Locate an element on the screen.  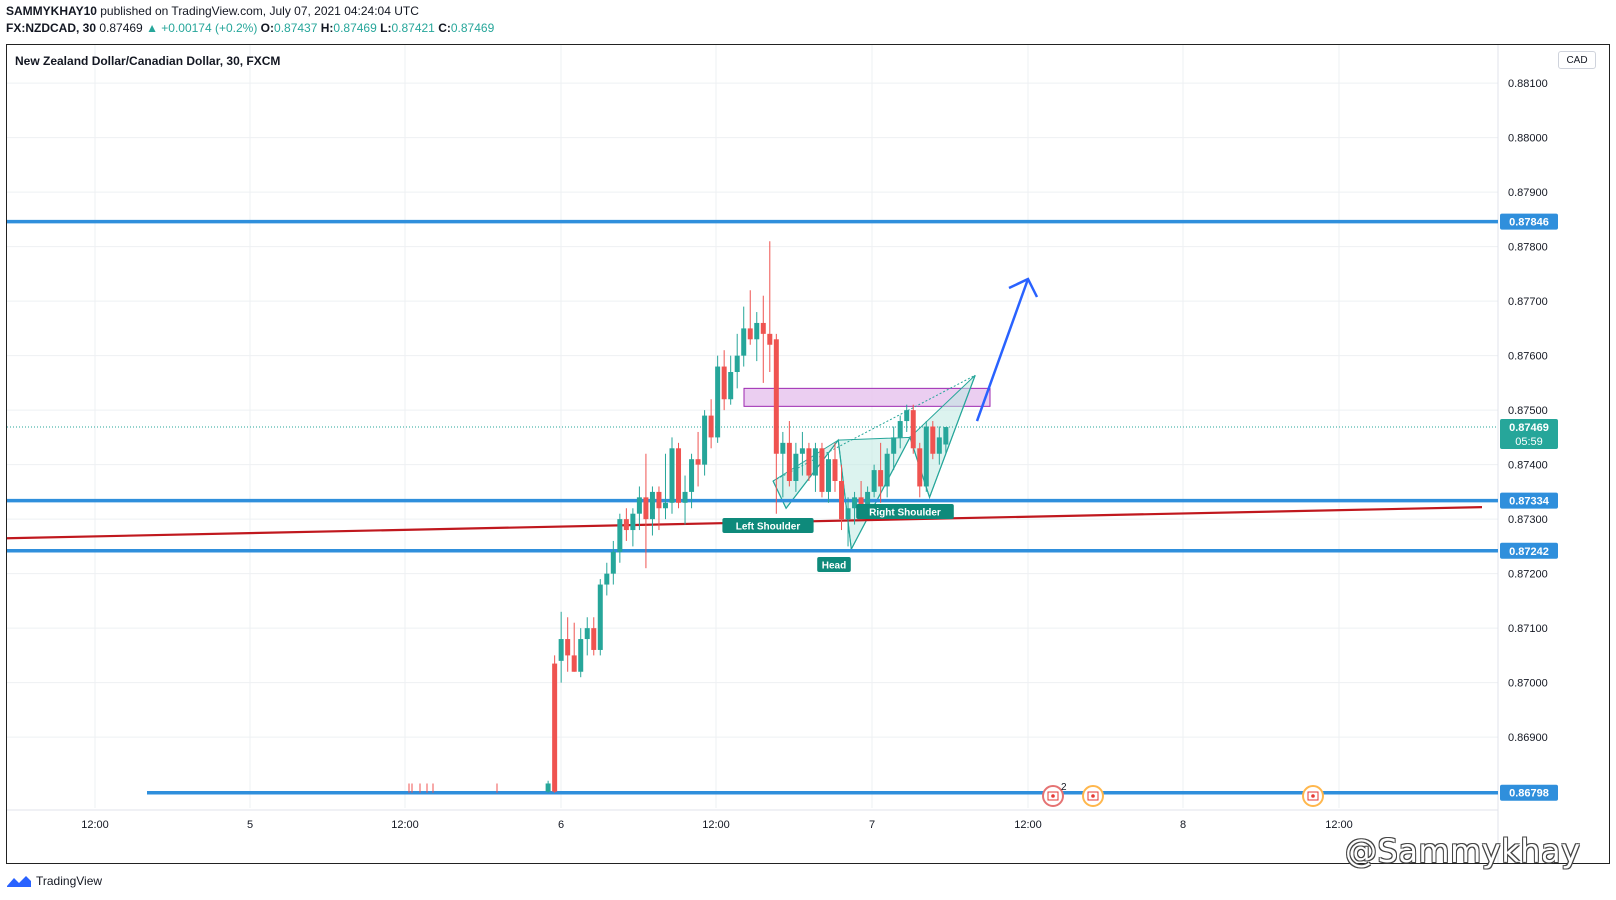
brand-name: TradingView is located at coordinates (69, 881).